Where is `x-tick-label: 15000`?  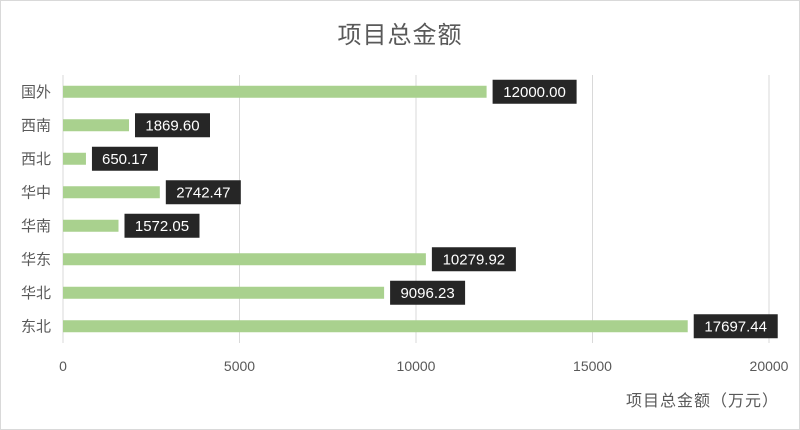 x-tick-label: 15000 is located at coordinates (592, 366).